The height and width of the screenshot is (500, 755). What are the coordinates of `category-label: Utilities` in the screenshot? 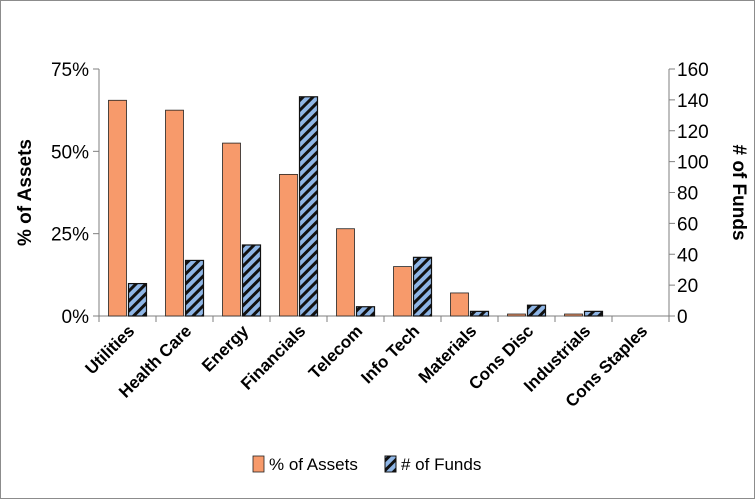 It's located at (109, 349).